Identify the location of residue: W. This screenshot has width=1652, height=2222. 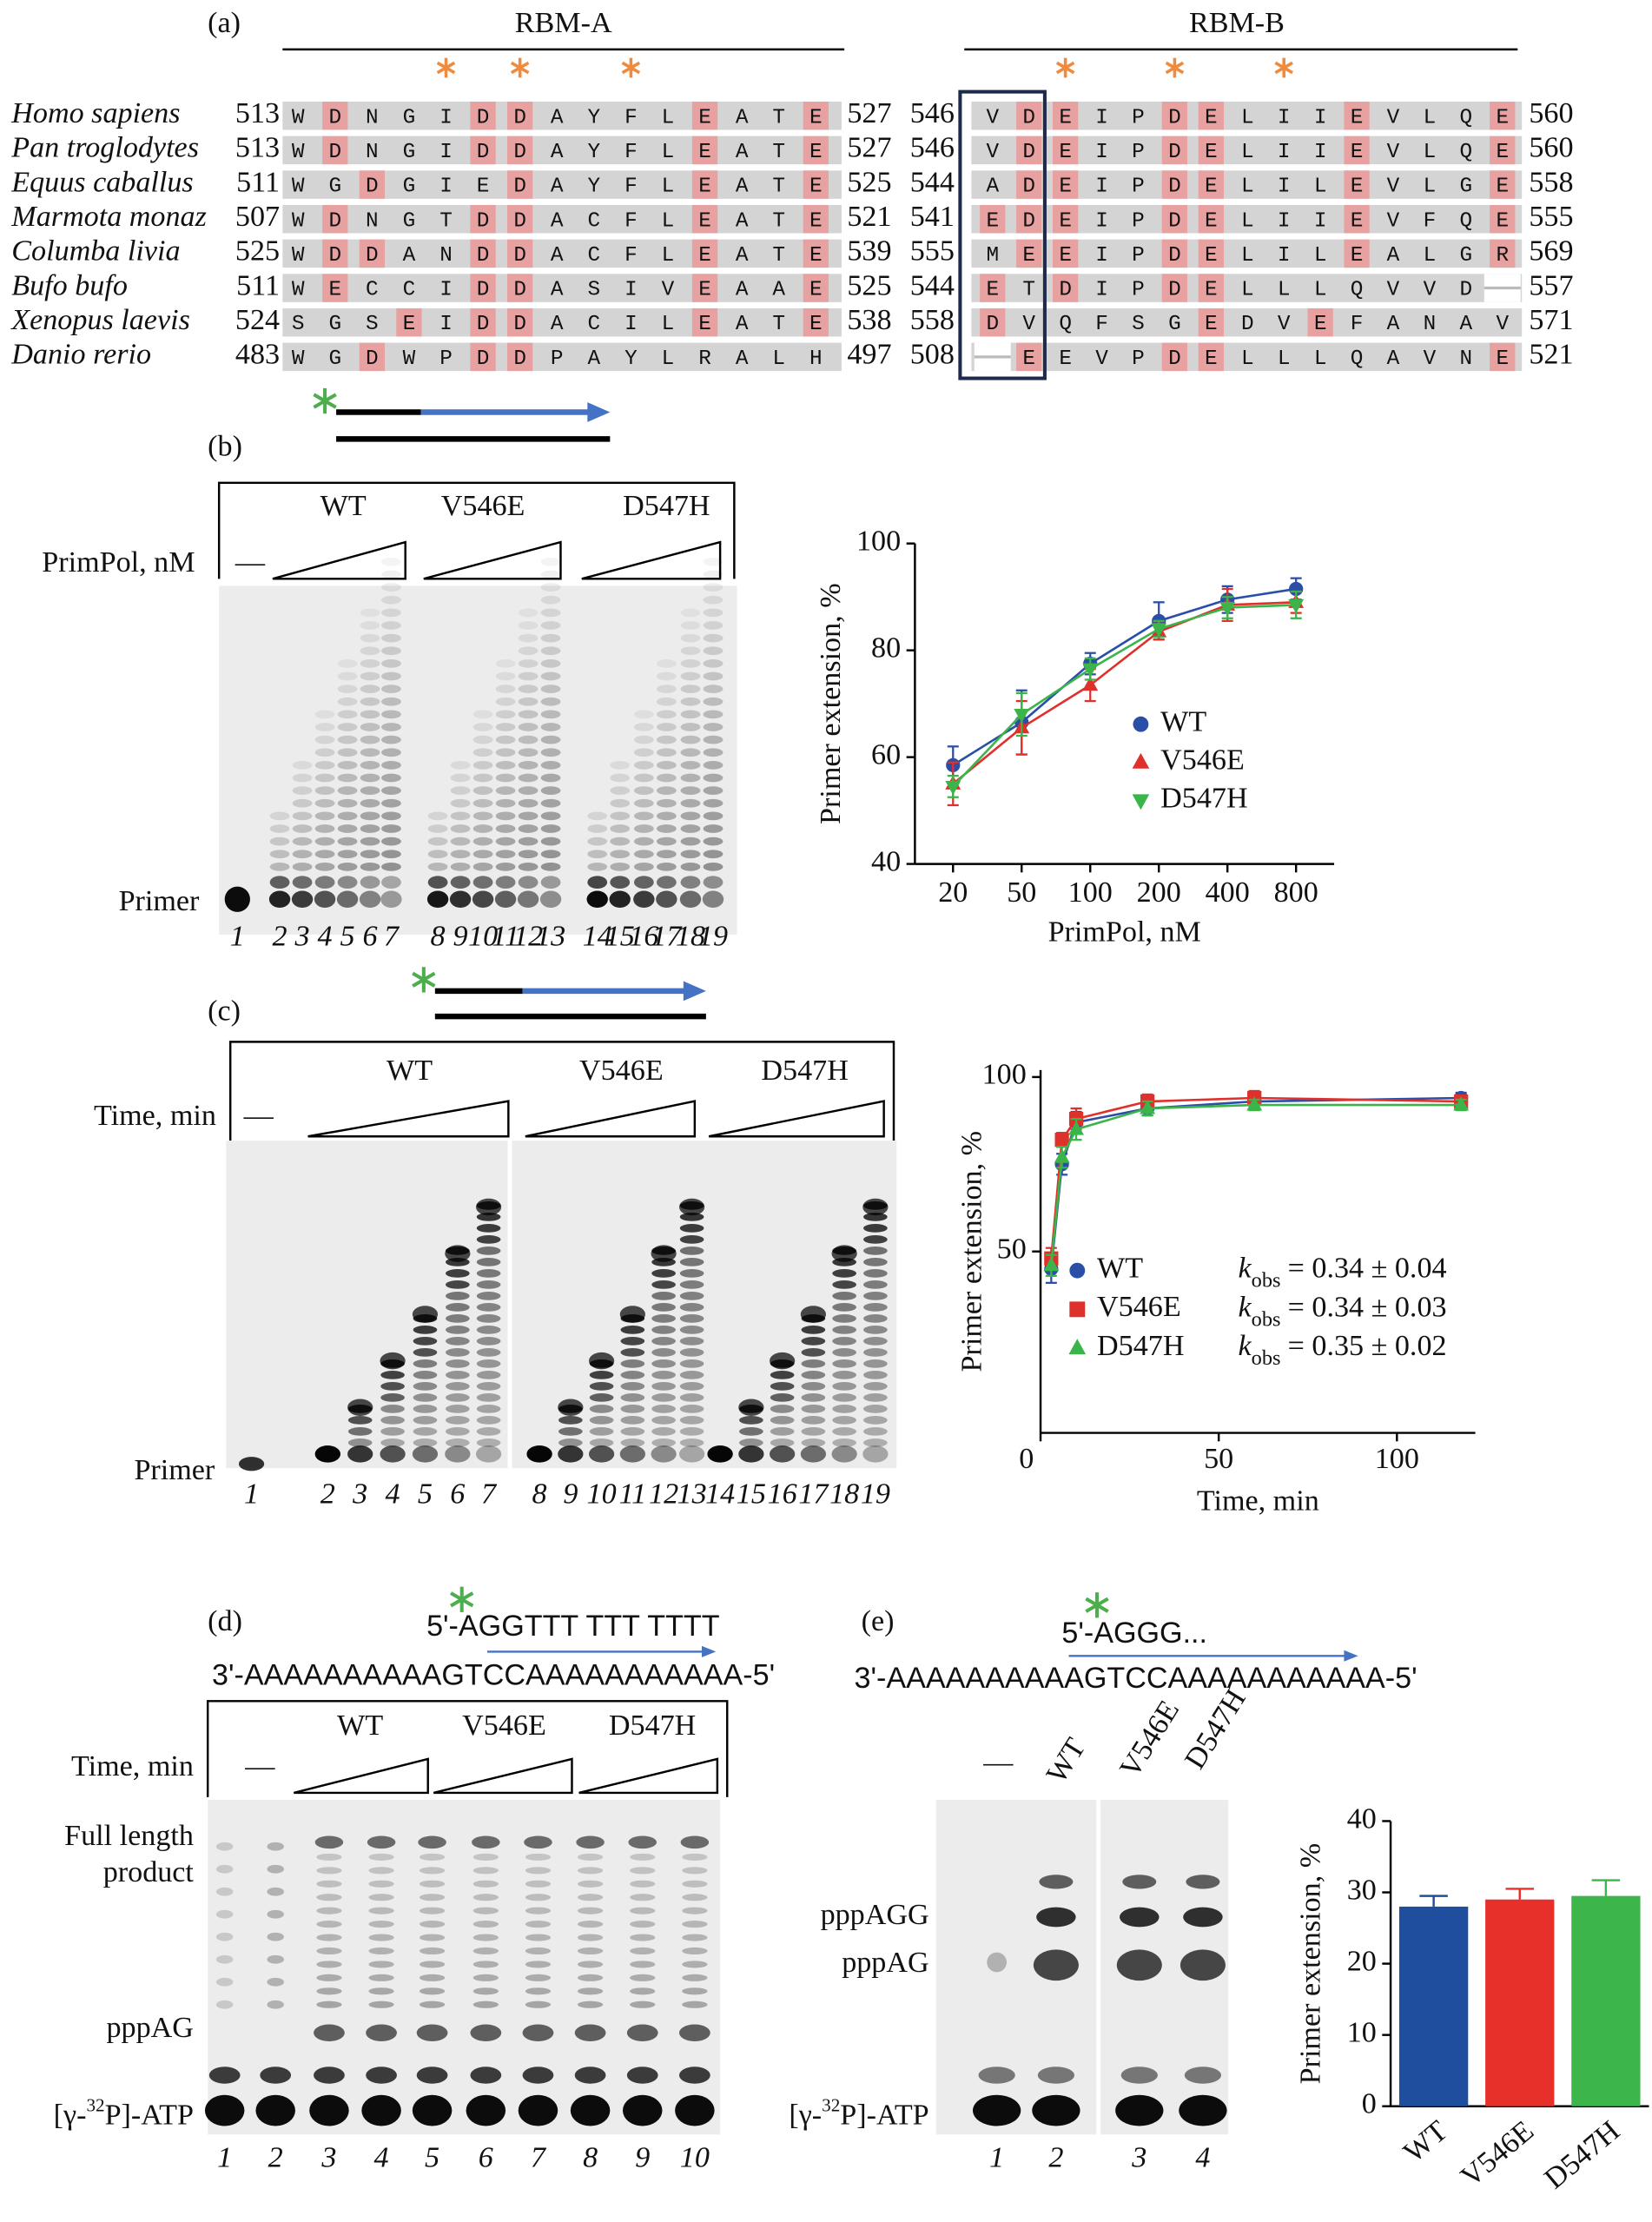
(298, 256).